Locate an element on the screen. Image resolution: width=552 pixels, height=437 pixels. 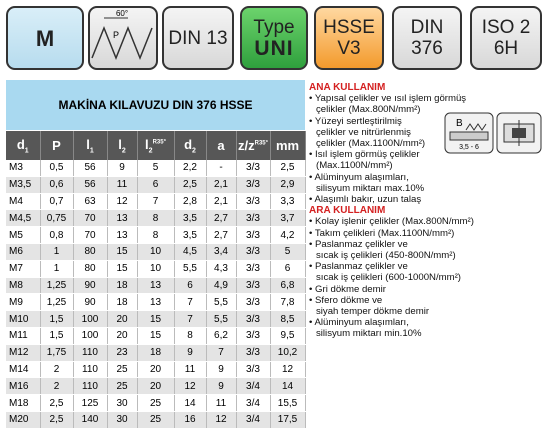
pitch: P is located at coordinates (116, 35).